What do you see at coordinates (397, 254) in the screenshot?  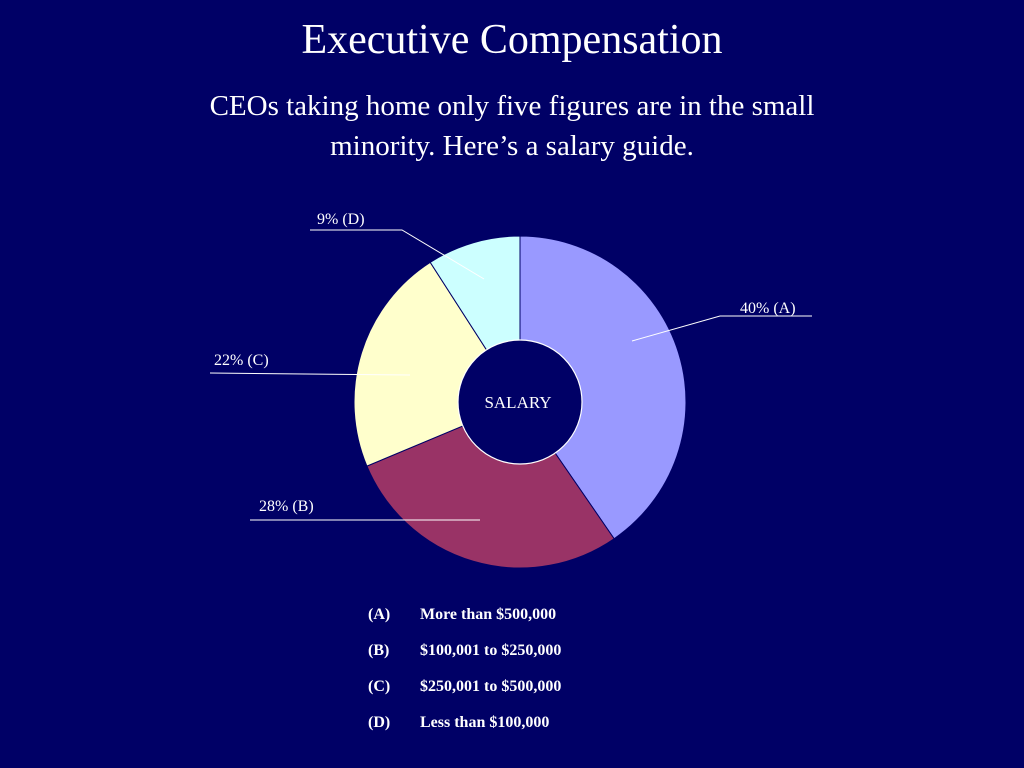 I see `leader-line-d` at bounding box center [397, 254].